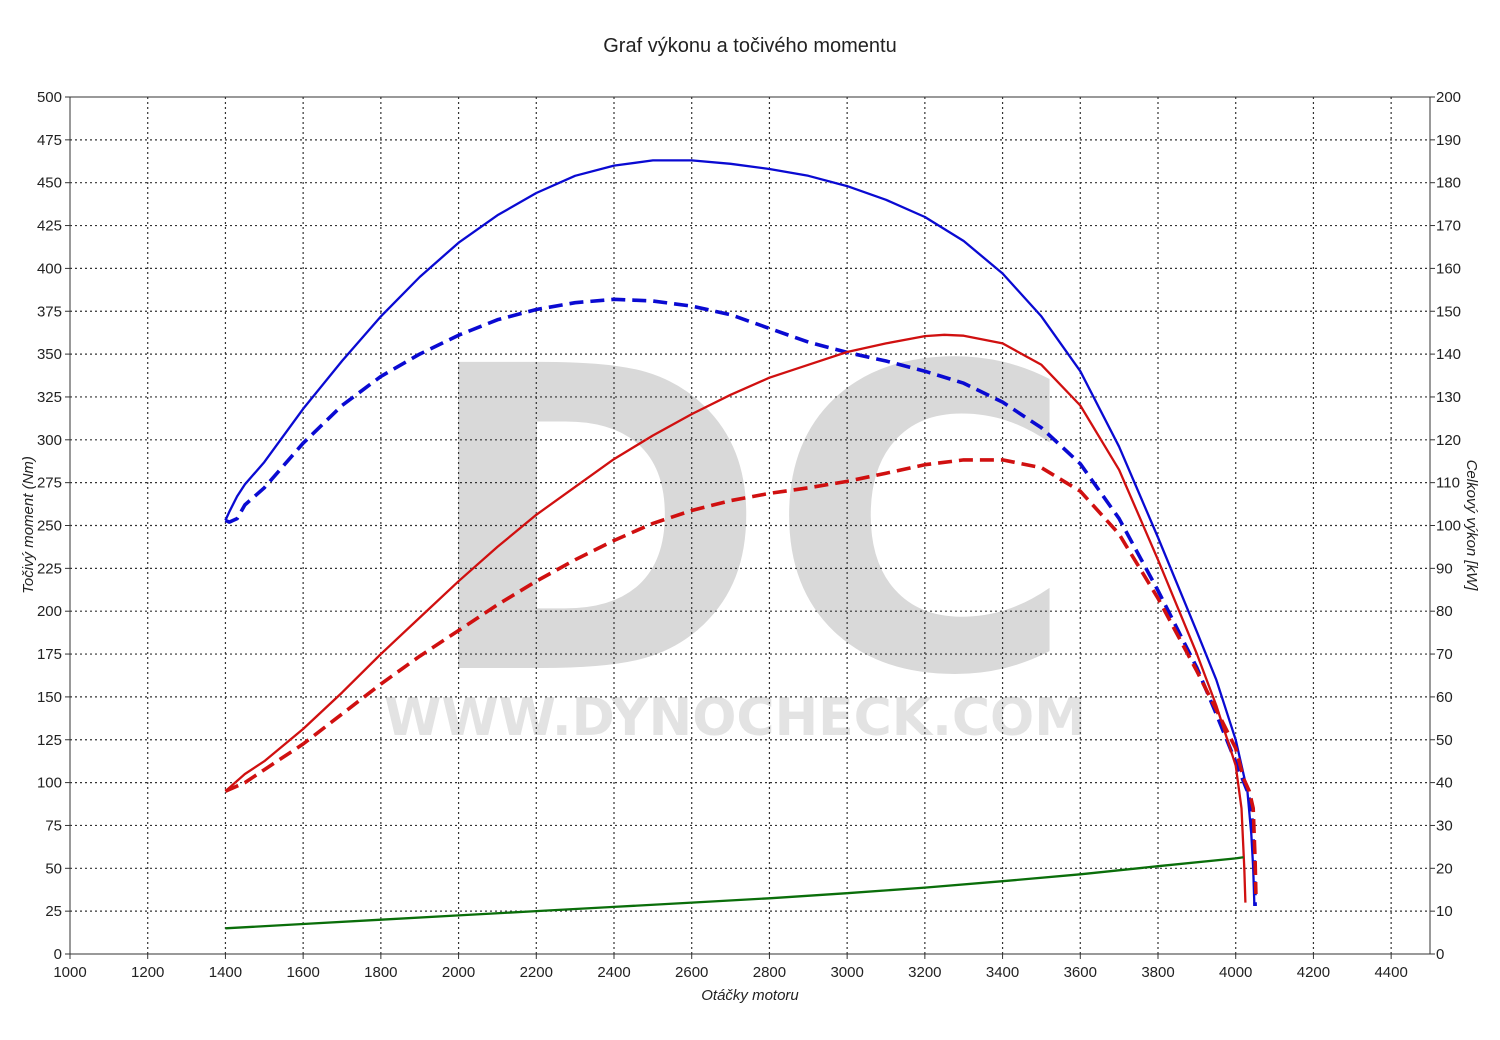  Describe the element at coordinates (49, 783) in the screenshot. I see `y-left-tick-label: 100` at that location.